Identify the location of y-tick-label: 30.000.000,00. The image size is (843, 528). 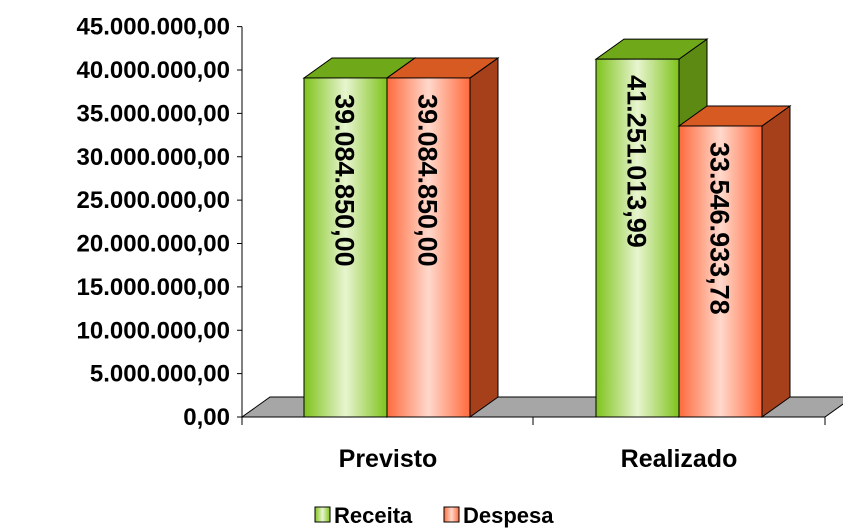
(153, 157).